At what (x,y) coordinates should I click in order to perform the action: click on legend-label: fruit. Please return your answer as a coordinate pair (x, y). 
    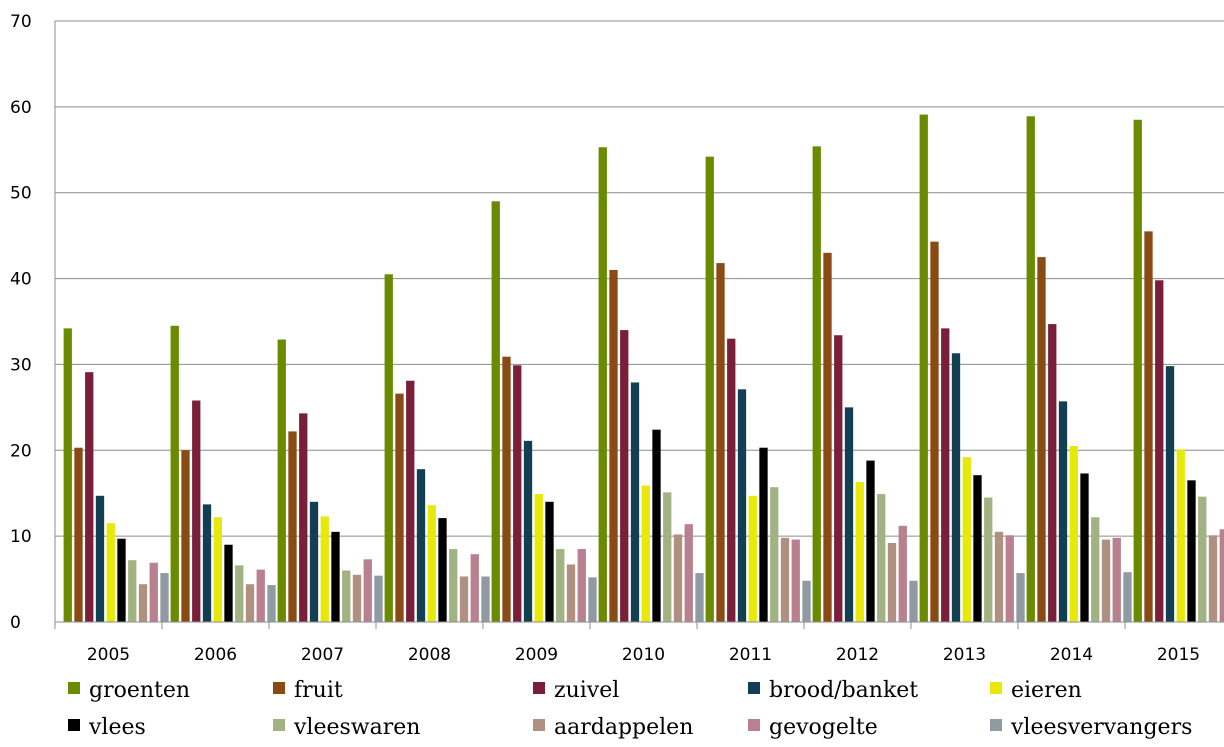
    Looking at the image, I should click on (318, 690).